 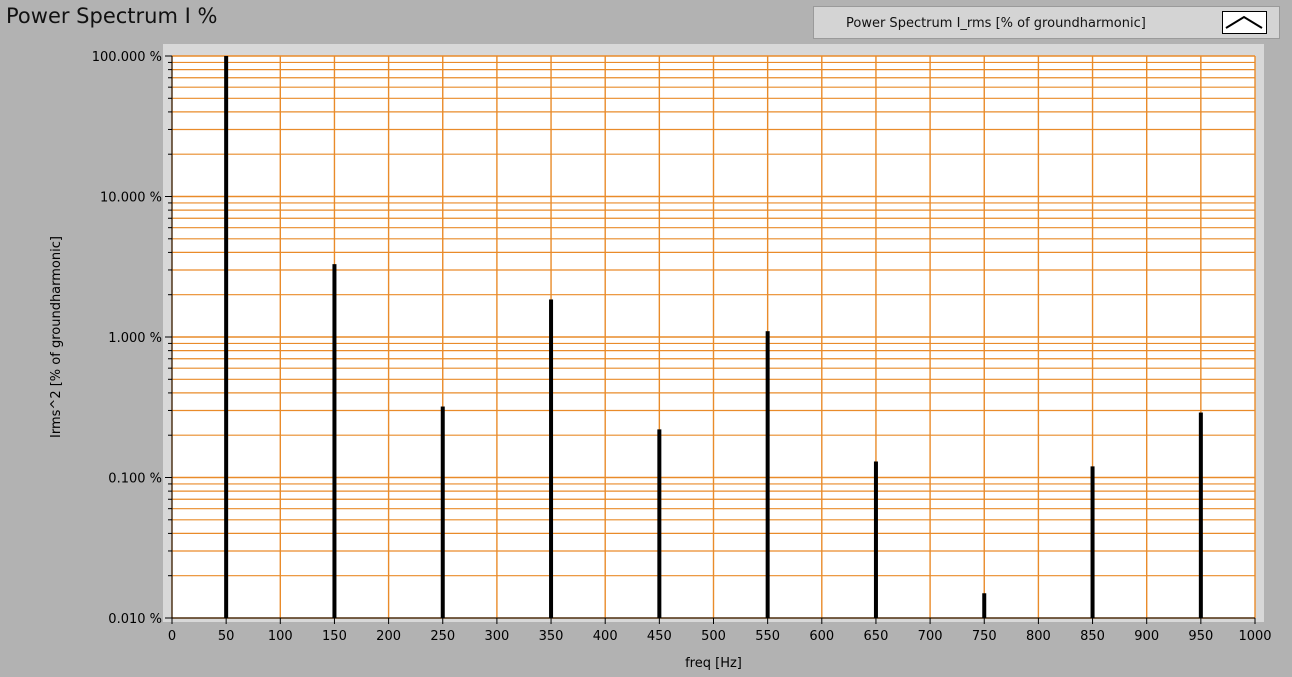 What do you see at coordinates (1200, 636) in the screenshot?
I see `x-tick-label: 950` at bounding box center [1200, 636].